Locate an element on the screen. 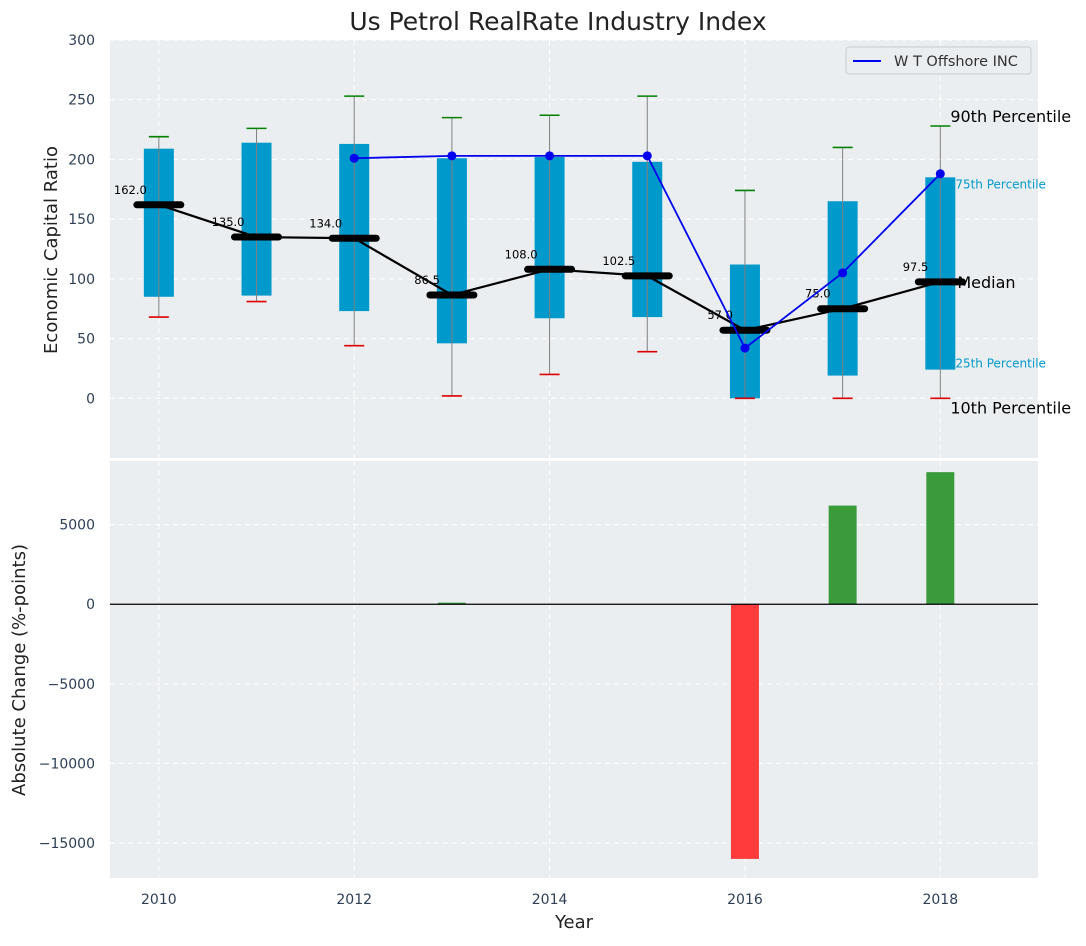 The image size is (1086, 946). median-value-label: 108.0 is located at coordinates (521, 254).